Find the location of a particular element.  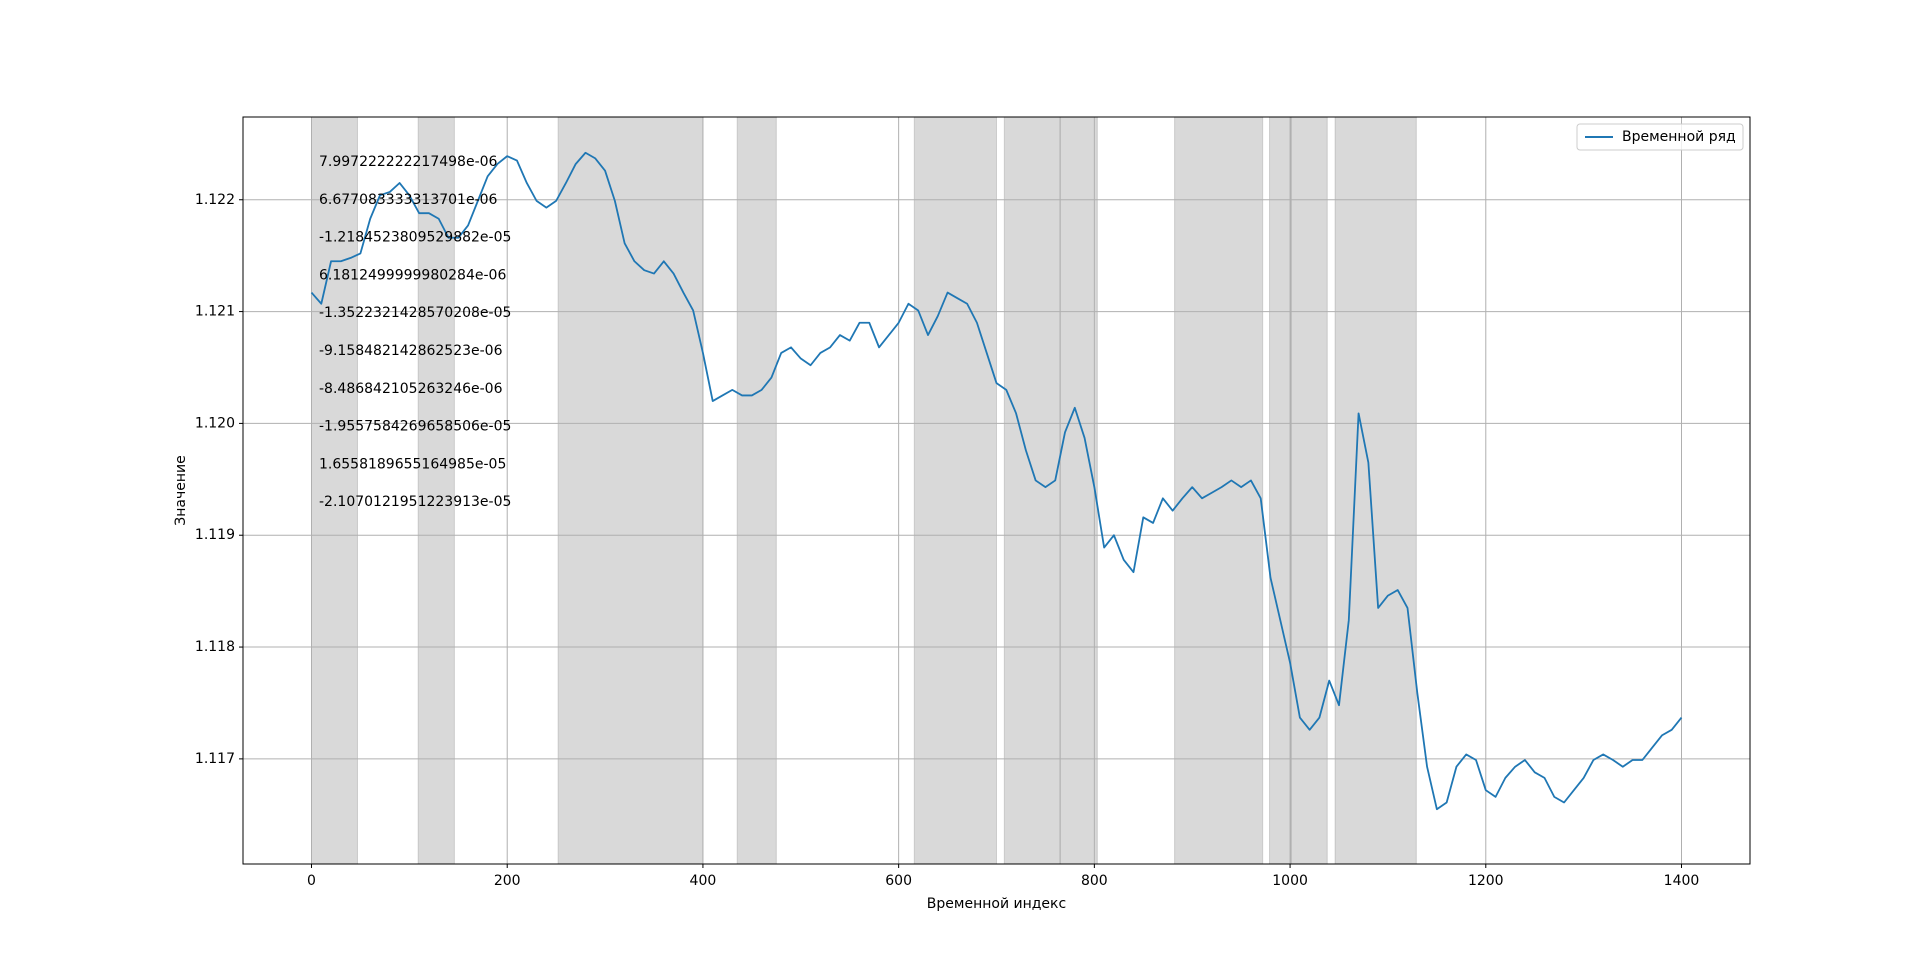

x-tick-label: 1200 is located at coordinates (1486, 881).